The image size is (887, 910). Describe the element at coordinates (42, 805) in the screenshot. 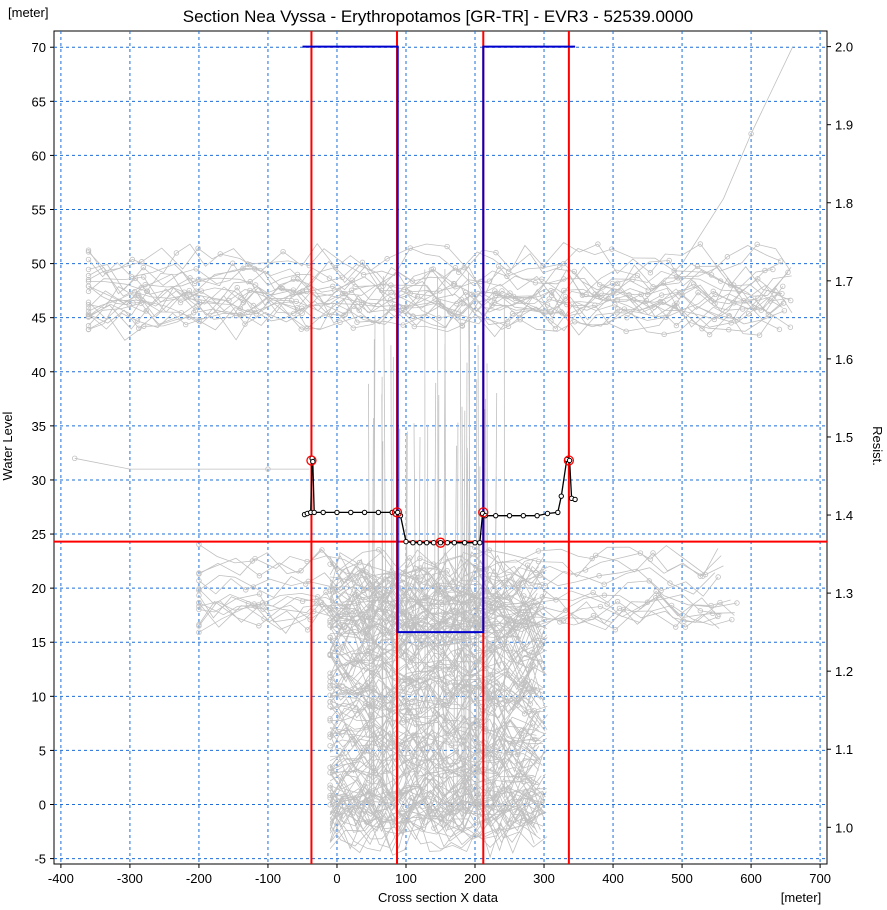

I see `y-tick-label: 0` at that location.